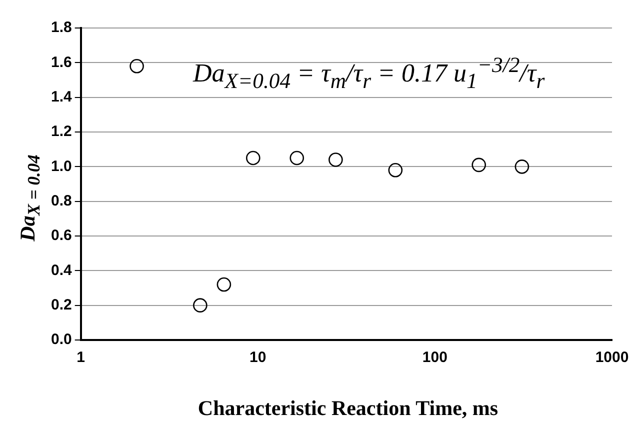  I want to click on y-tick-label: 0.8, so click(61, 201).